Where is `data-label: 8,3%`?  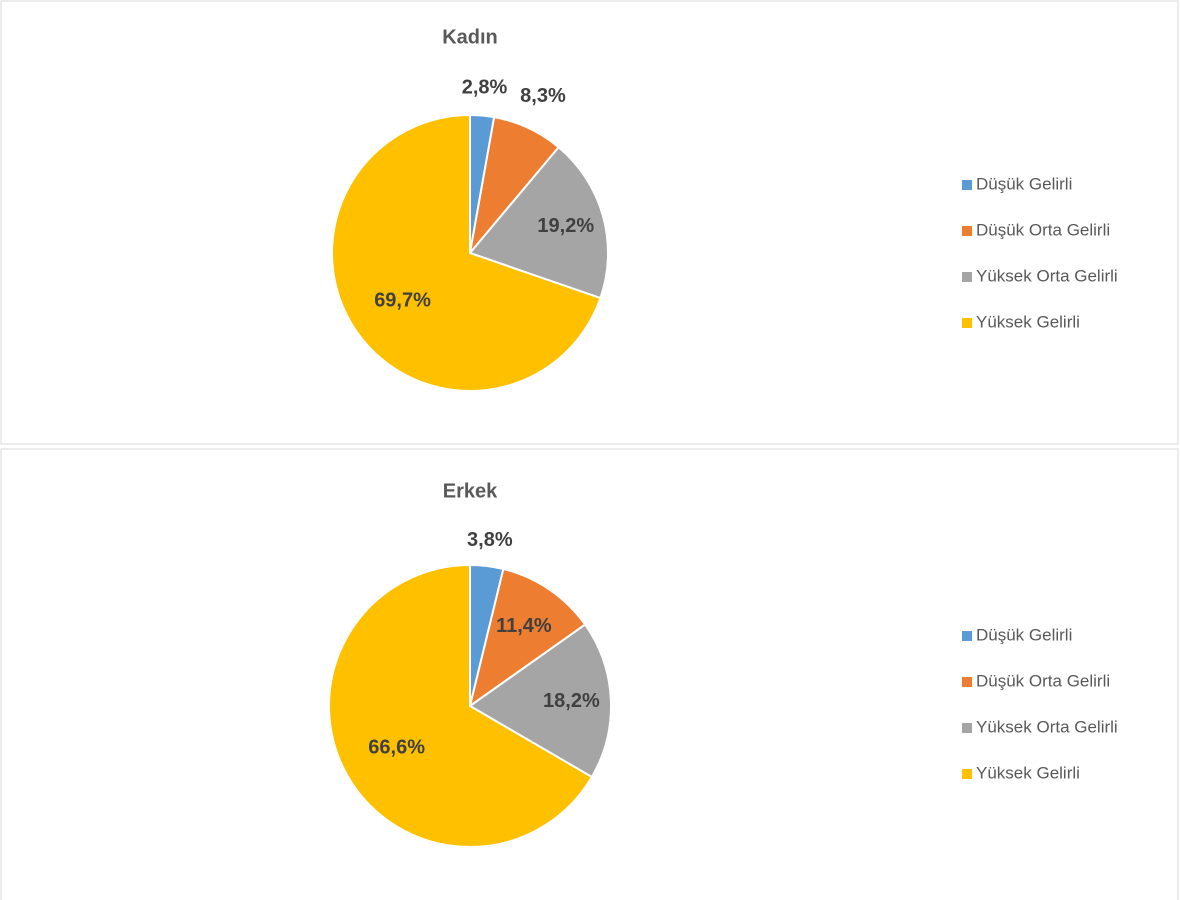 data-label: 8,3% is located at coordinates (543, 96).